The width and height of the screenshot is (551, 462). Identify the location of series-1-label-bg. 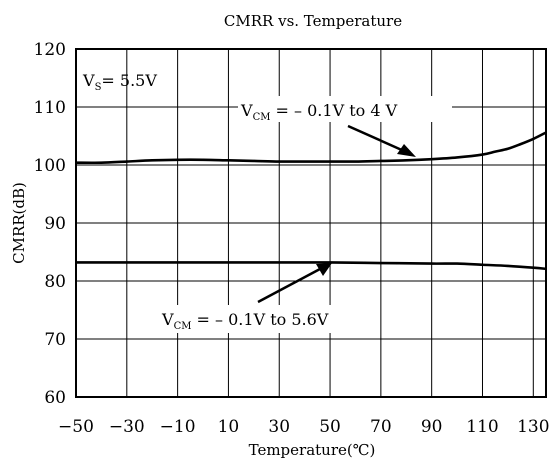
(345, 109).